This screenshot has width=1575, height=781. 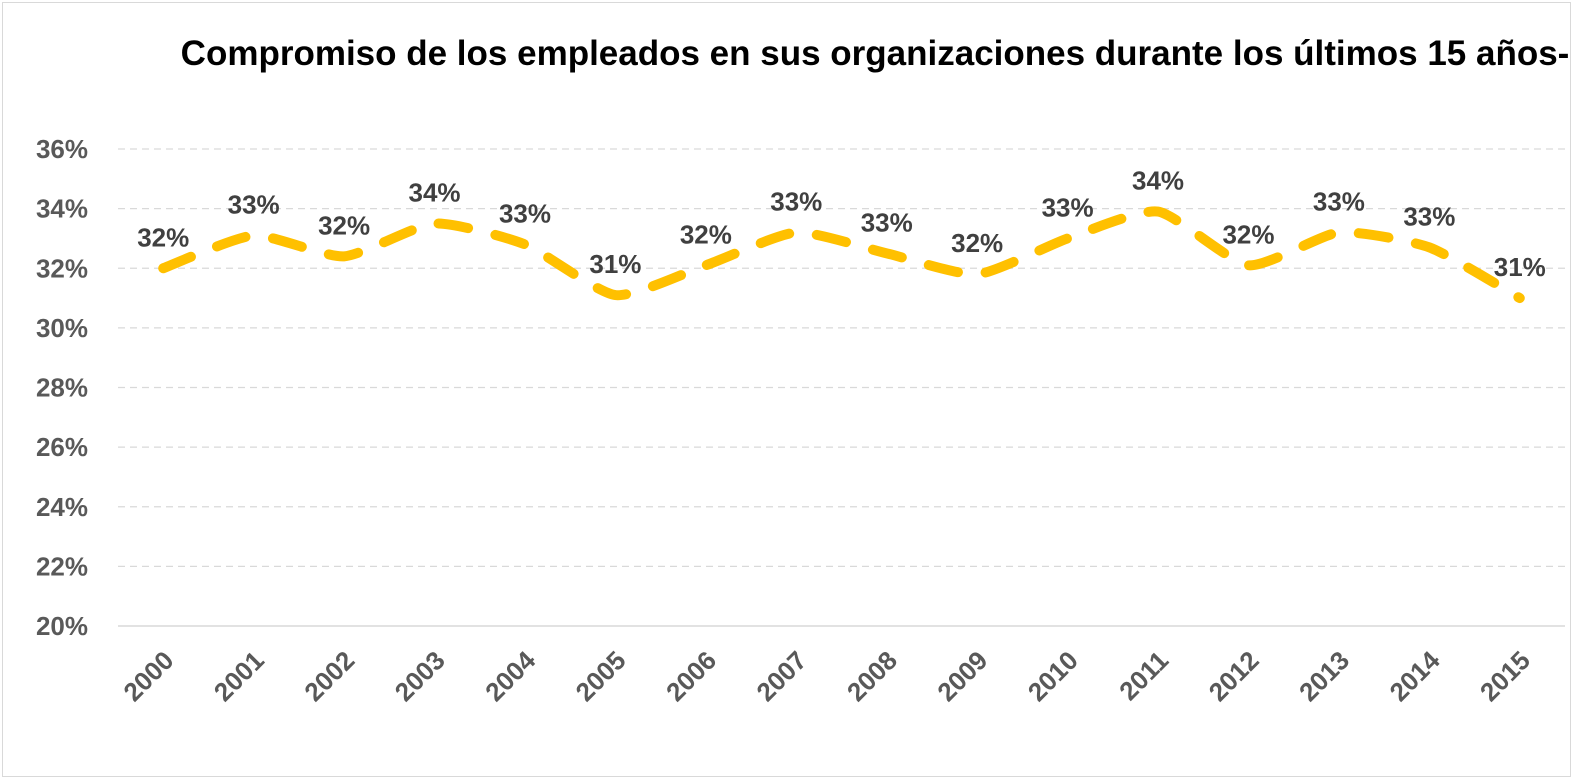 What do you see at coordinates (691, 676) in the screenshot?
I see `x-tick-label: 2006` at bounding box center [691, 676].